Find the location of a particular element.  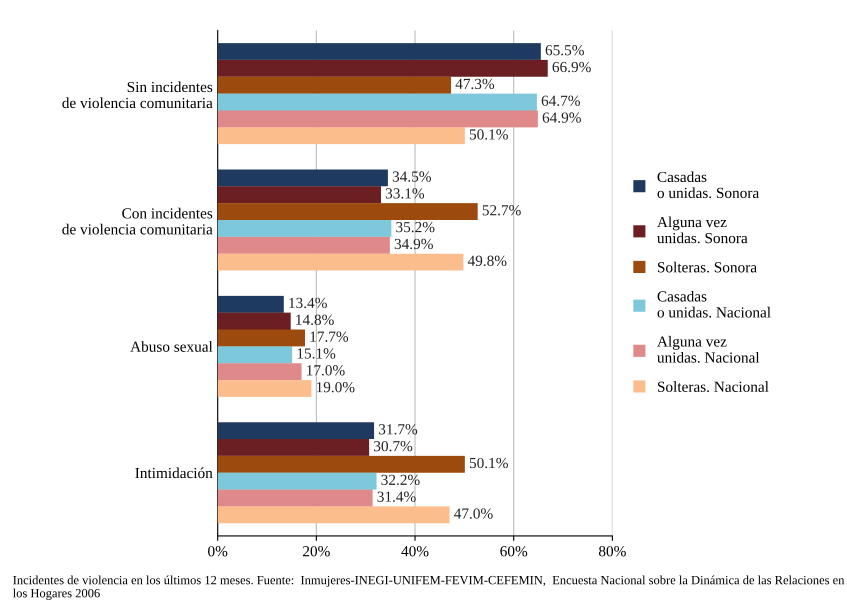

data-label: 35.2% is located at coordinates (415, 227).